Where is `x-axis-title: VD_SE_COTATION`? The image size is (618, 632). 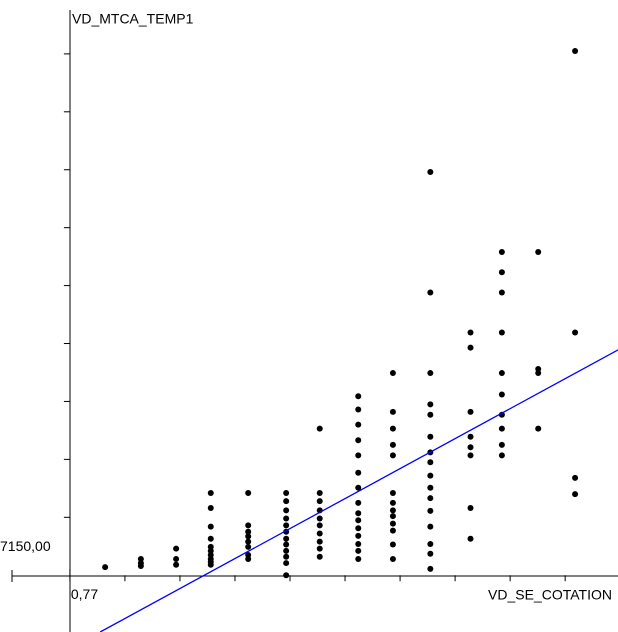 x-axis-title: VD_SE_COTATION is located at coordinates (550, 595).